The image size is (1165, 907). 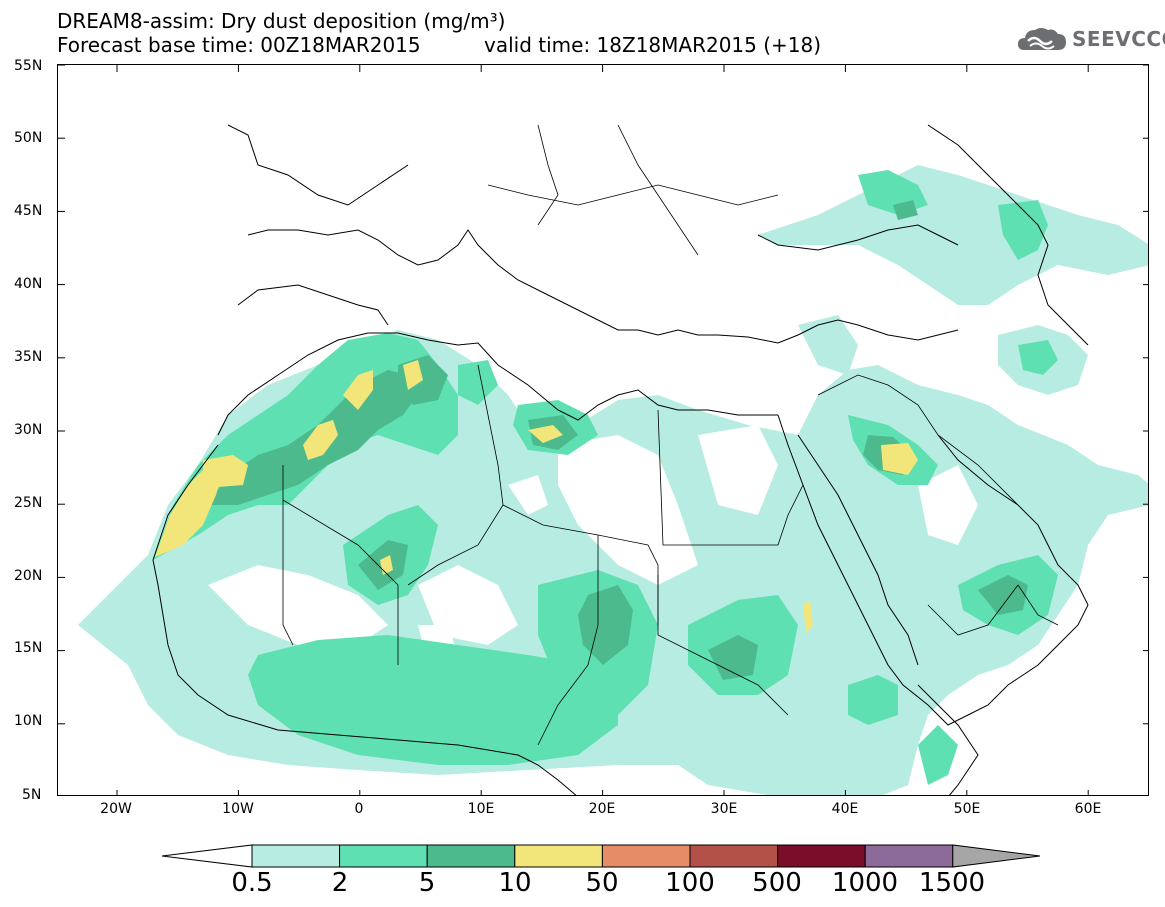 What do you see at coordinates (28, 430) in the screenshot?
I see `lat-label: 30N` at bounding box center [28, 430].